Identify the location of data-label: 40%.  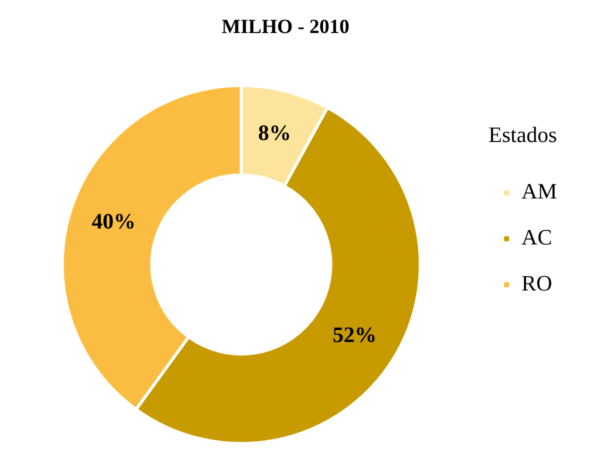
(114, 221).